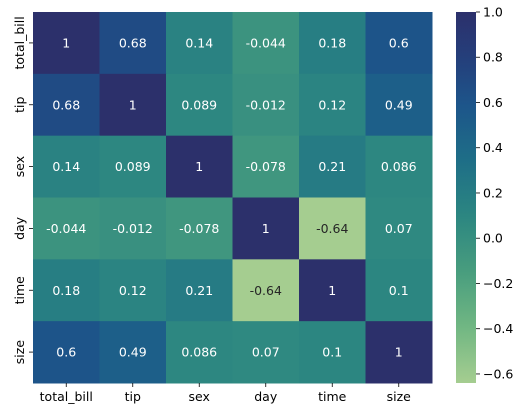  I want to click on colorbar-tick-label: 1.0, so click(493, 12).